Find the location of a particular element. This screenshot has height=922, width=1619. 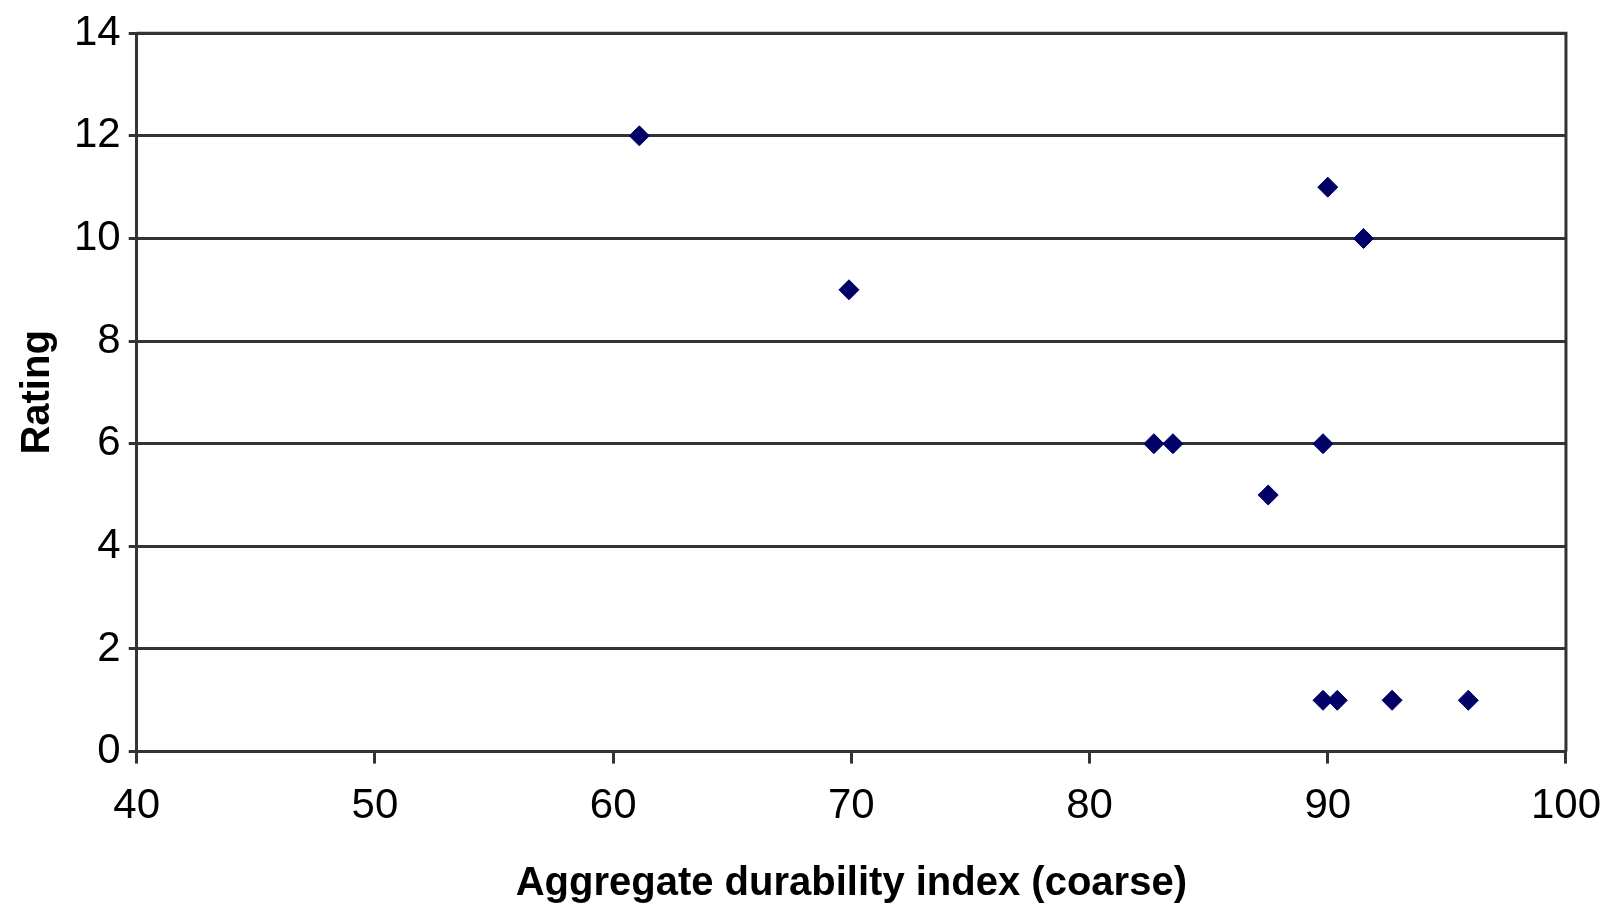

x-axis-title: Aggregate durability index (coarse) is located at coordinates (851, 881).